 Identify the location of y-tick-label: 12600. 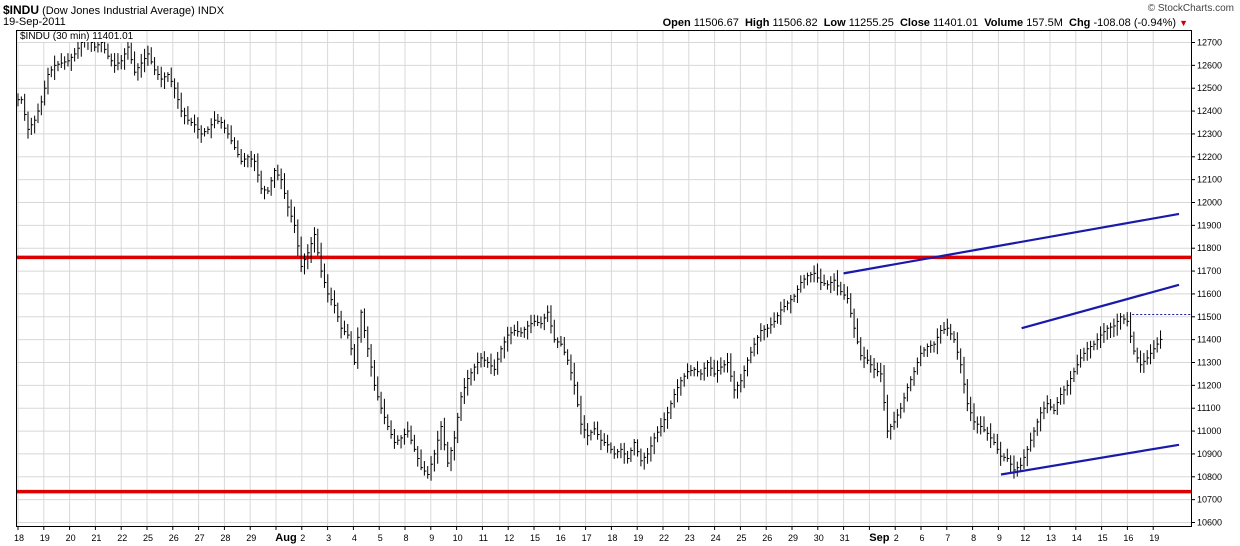
(1209, 65).